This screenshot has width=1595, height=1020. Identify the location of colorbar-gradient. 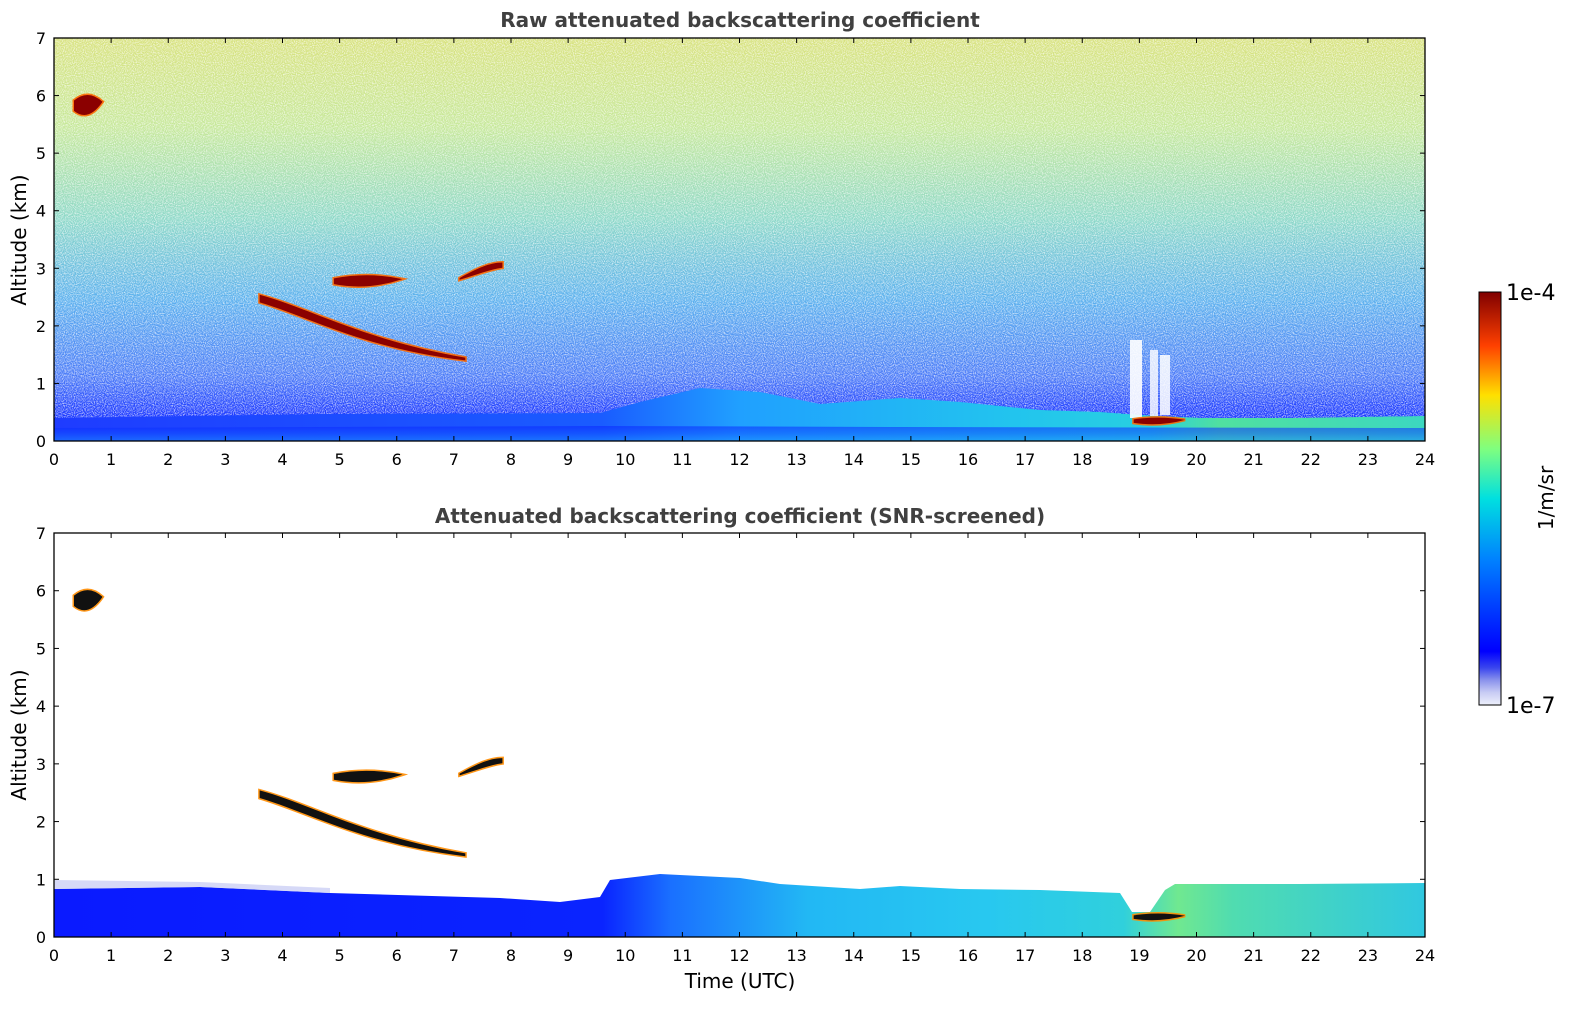
(1490, 498).